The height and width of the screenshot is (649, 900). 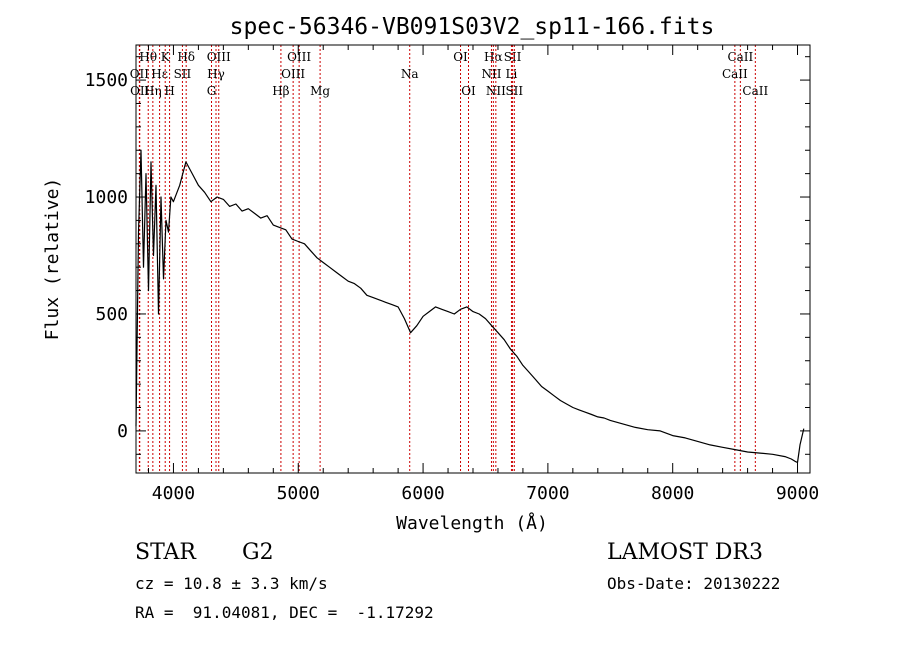 What do you see at coordinates (685, 552) in the screenshot?
I see `survey-name: LAMOST DR3` at bounding box center [685, 552].